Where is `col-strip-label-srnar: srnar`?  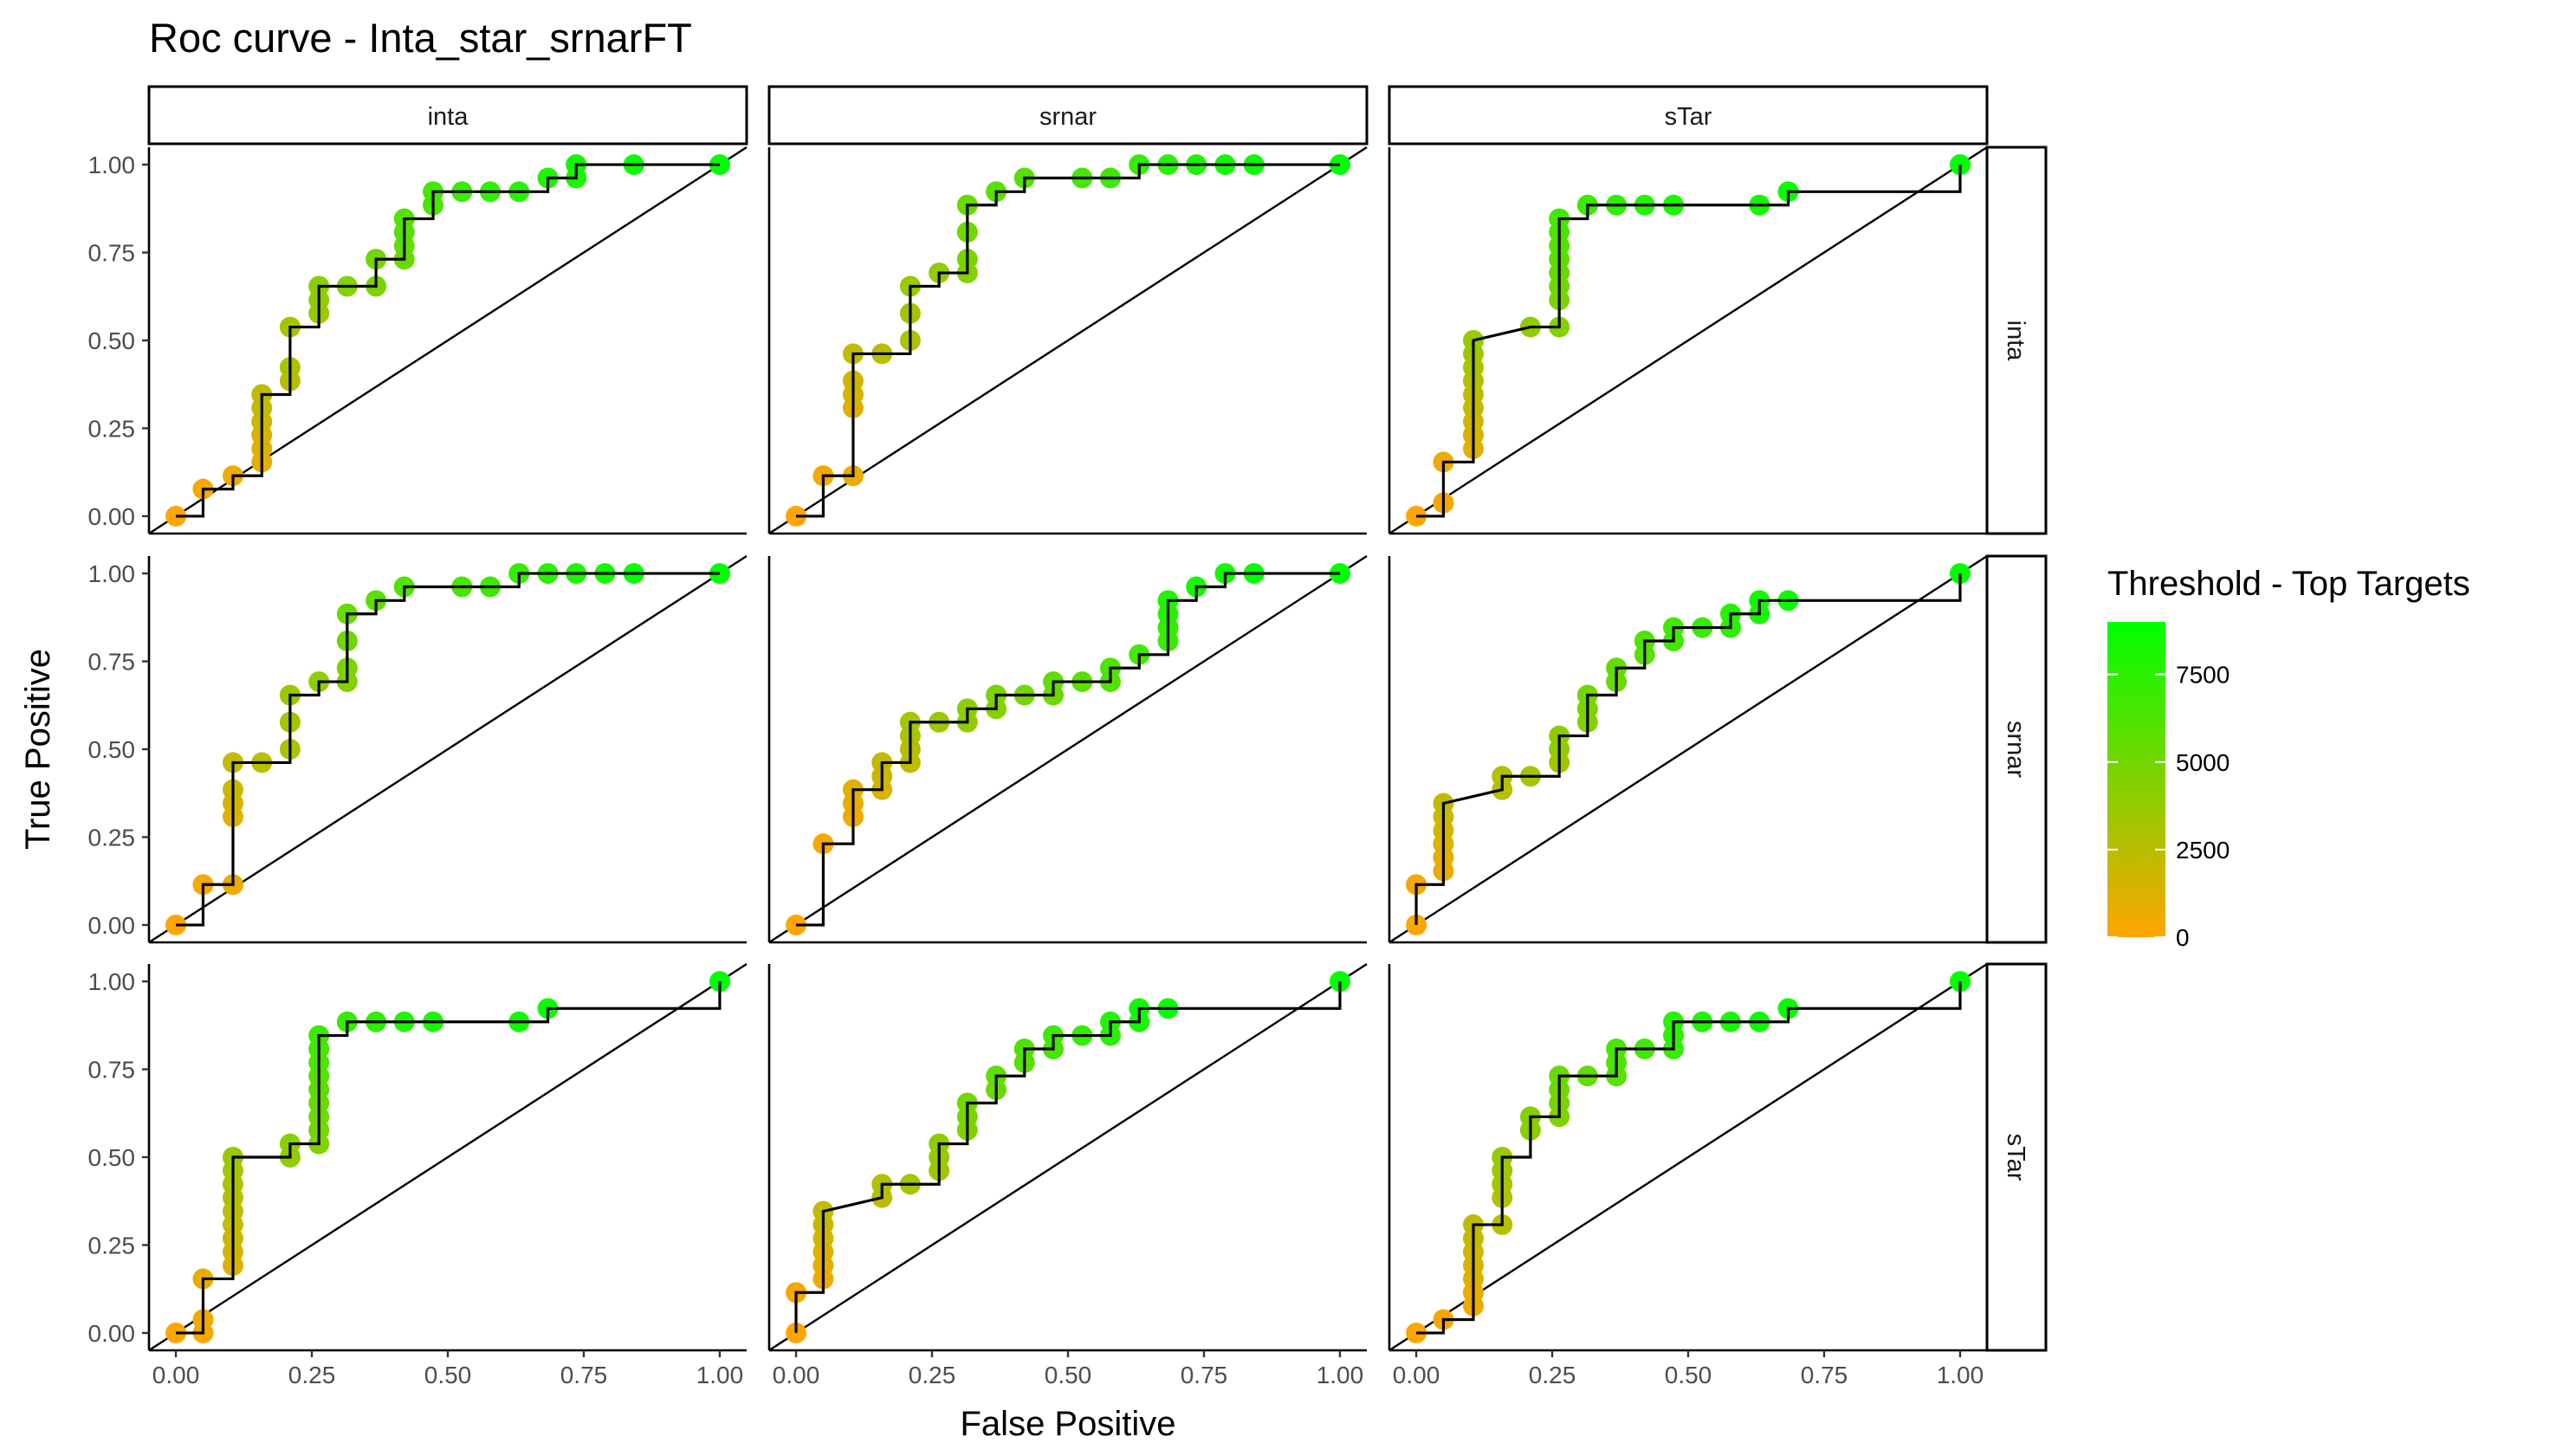
col-strip-label-srnar: srnar is located at coordinates (1068, 117).